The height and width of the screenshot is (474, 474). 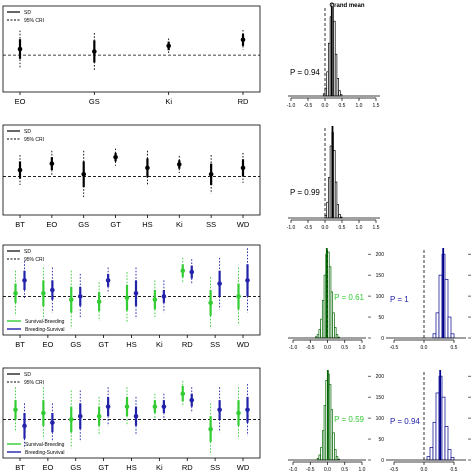 I want to click on probability-label: P = 0.99, so click(x=305, y=192).